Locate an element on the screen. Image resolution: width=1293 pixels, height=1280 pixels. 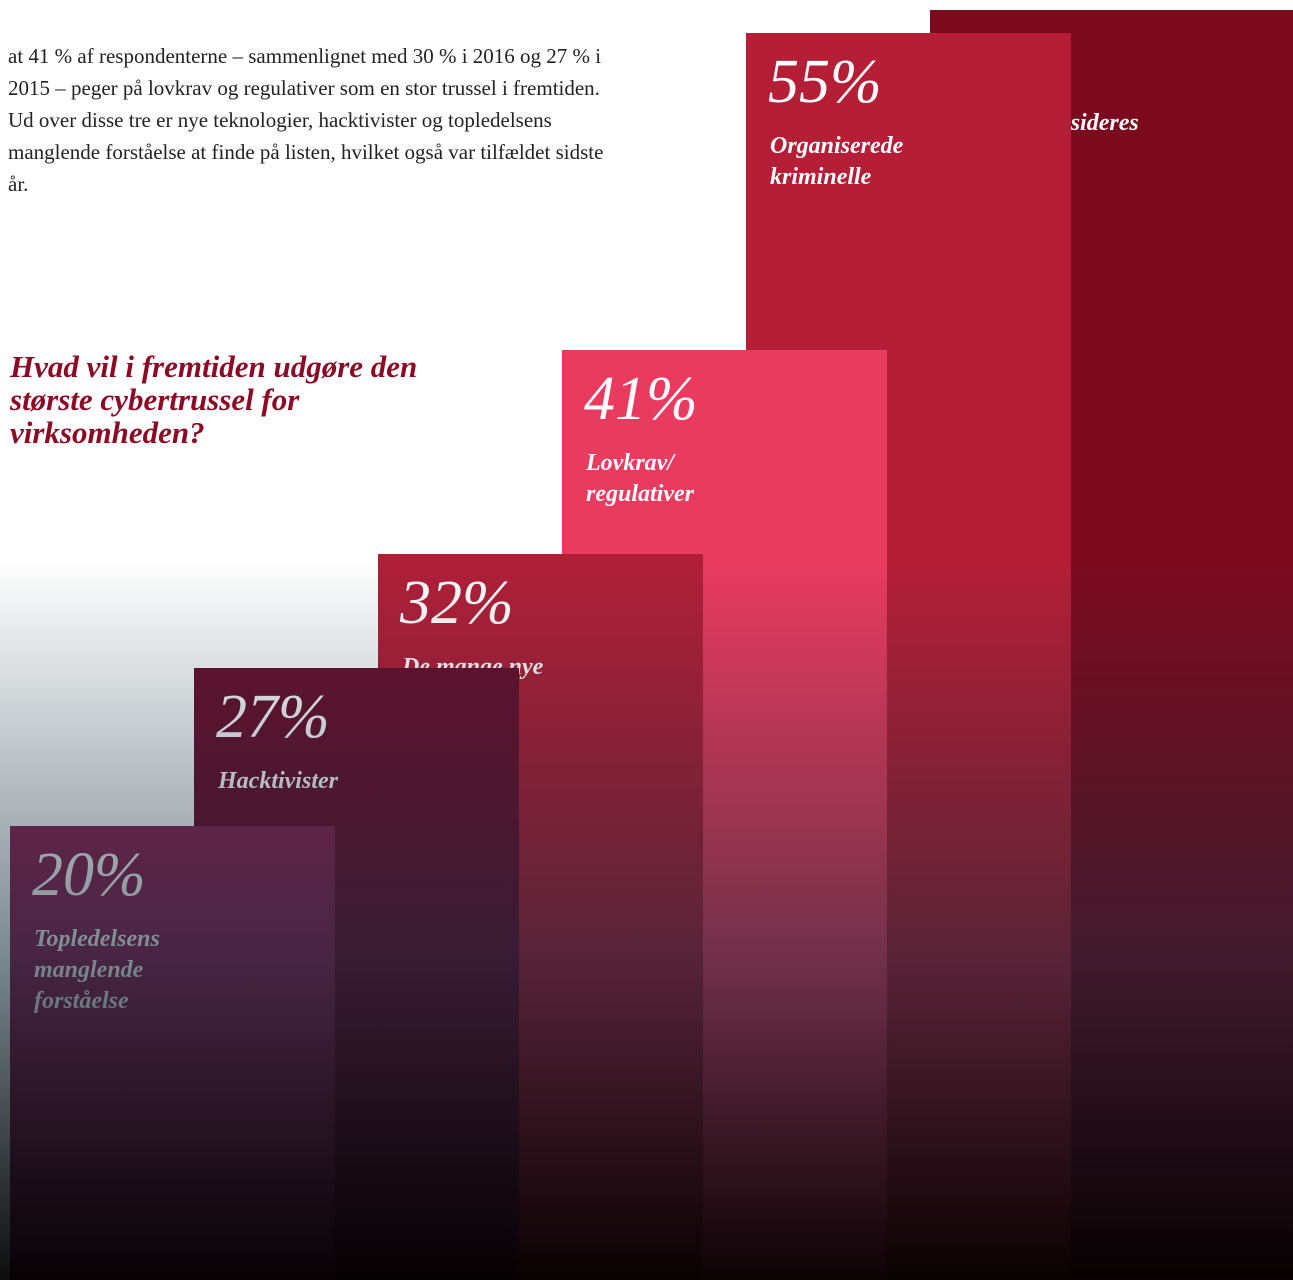
category-label: Topledelsens manglende forståelse is located at coordinates (97, 970).